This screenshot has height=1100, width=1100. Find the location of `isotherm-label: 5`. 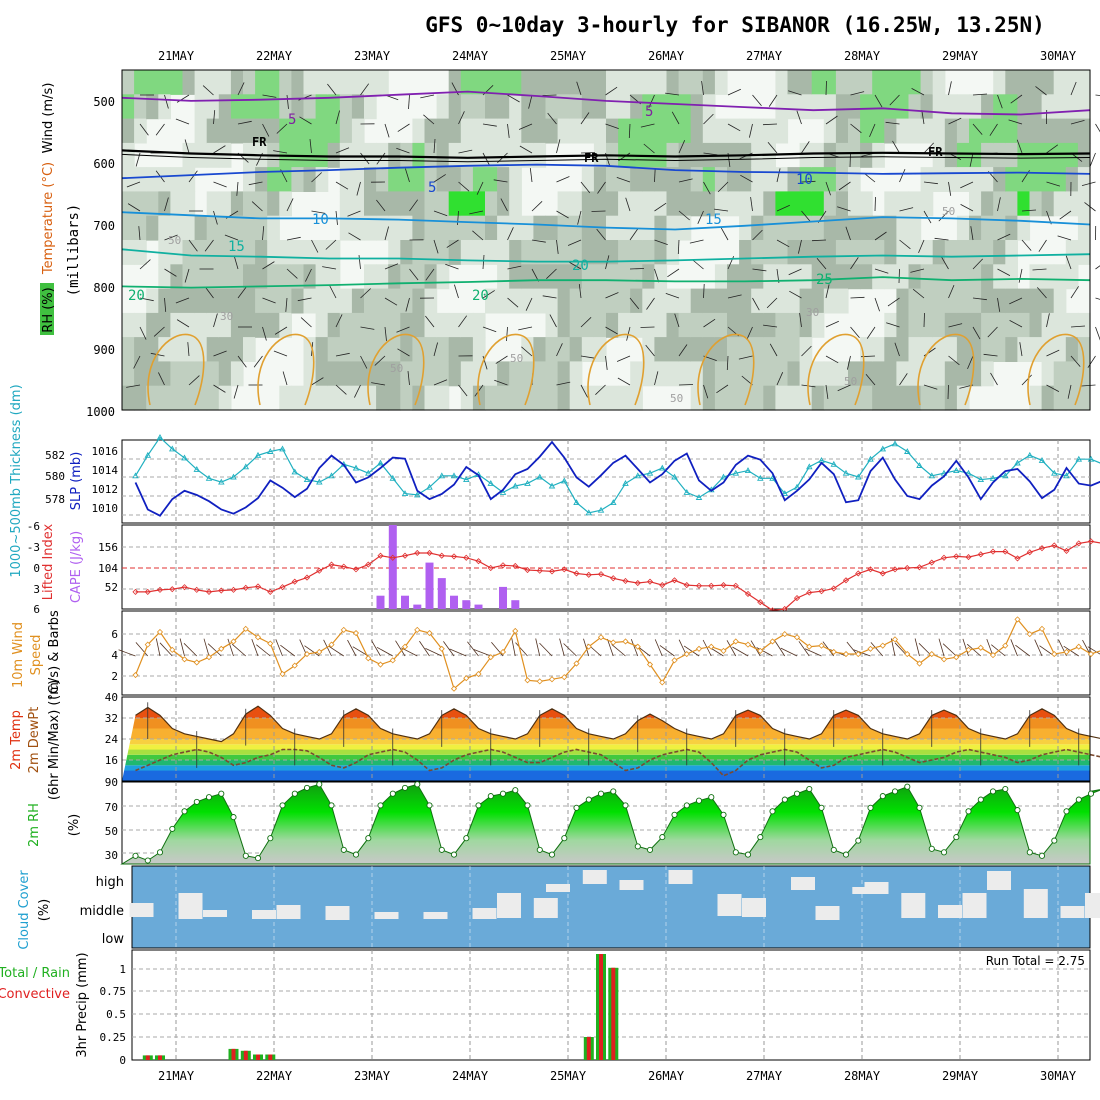

isotherm-label: 5 is located at coordinates (432, 188).